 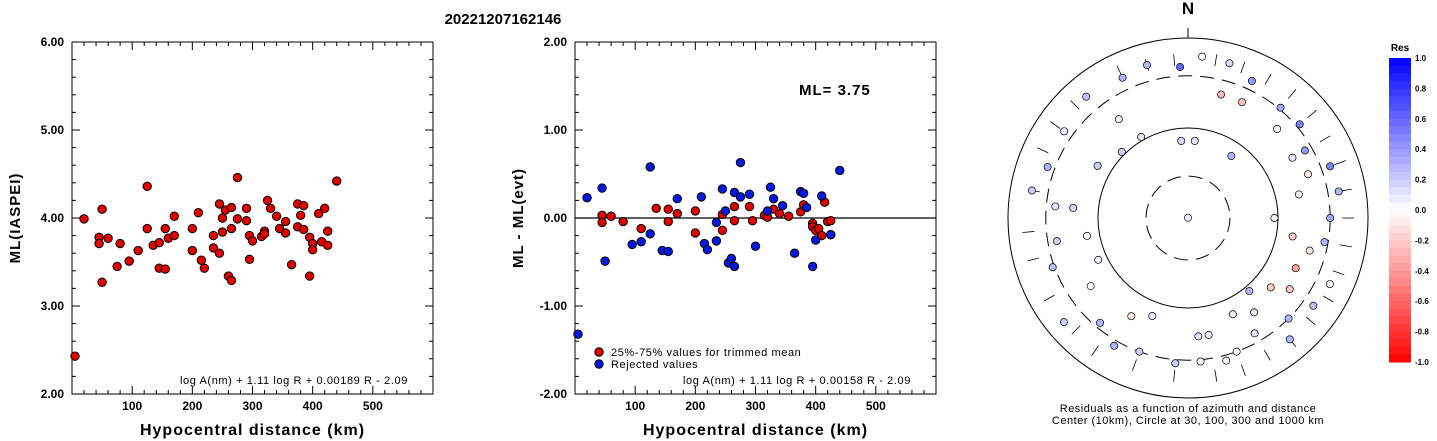 What do you see at coordinates (313, 406) in the screenshot?
I see `x-tick-label: 400` at bounding box center [313, 406].